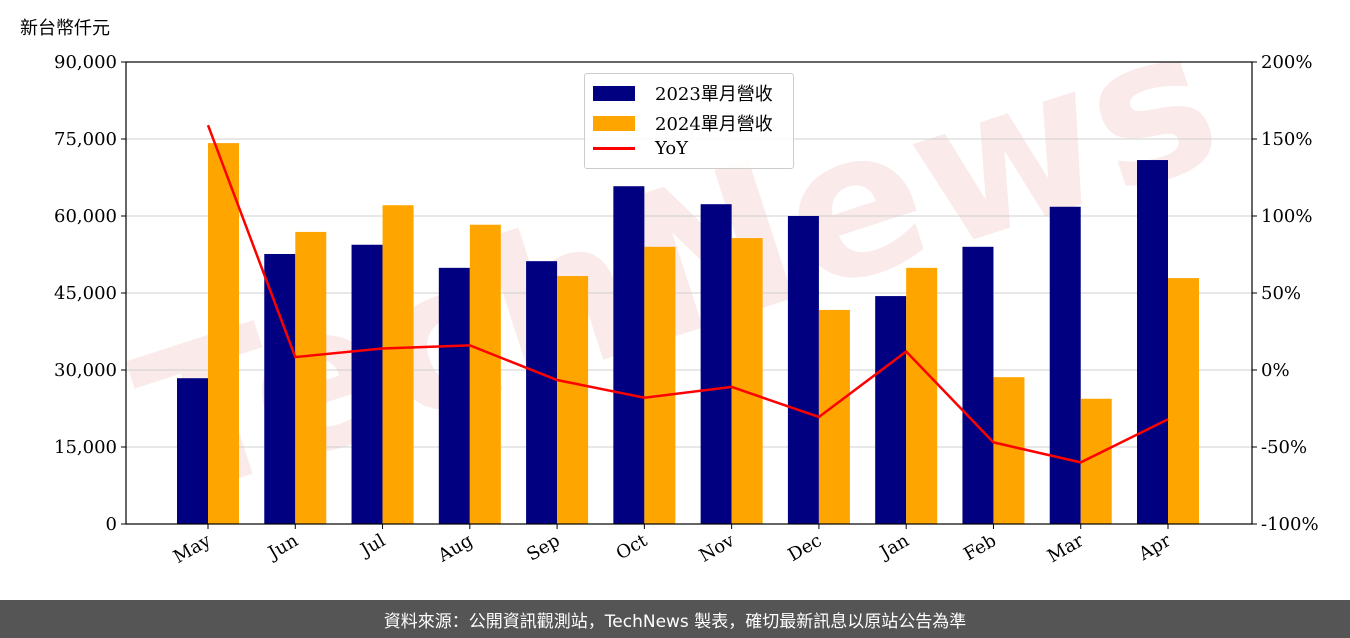 This screenshot has height=638, width=1350. What do you see at coordinates (1066, 548) in the screenshot?
I see `x-tick-label: Mar` at bounding box center [1066, 548].